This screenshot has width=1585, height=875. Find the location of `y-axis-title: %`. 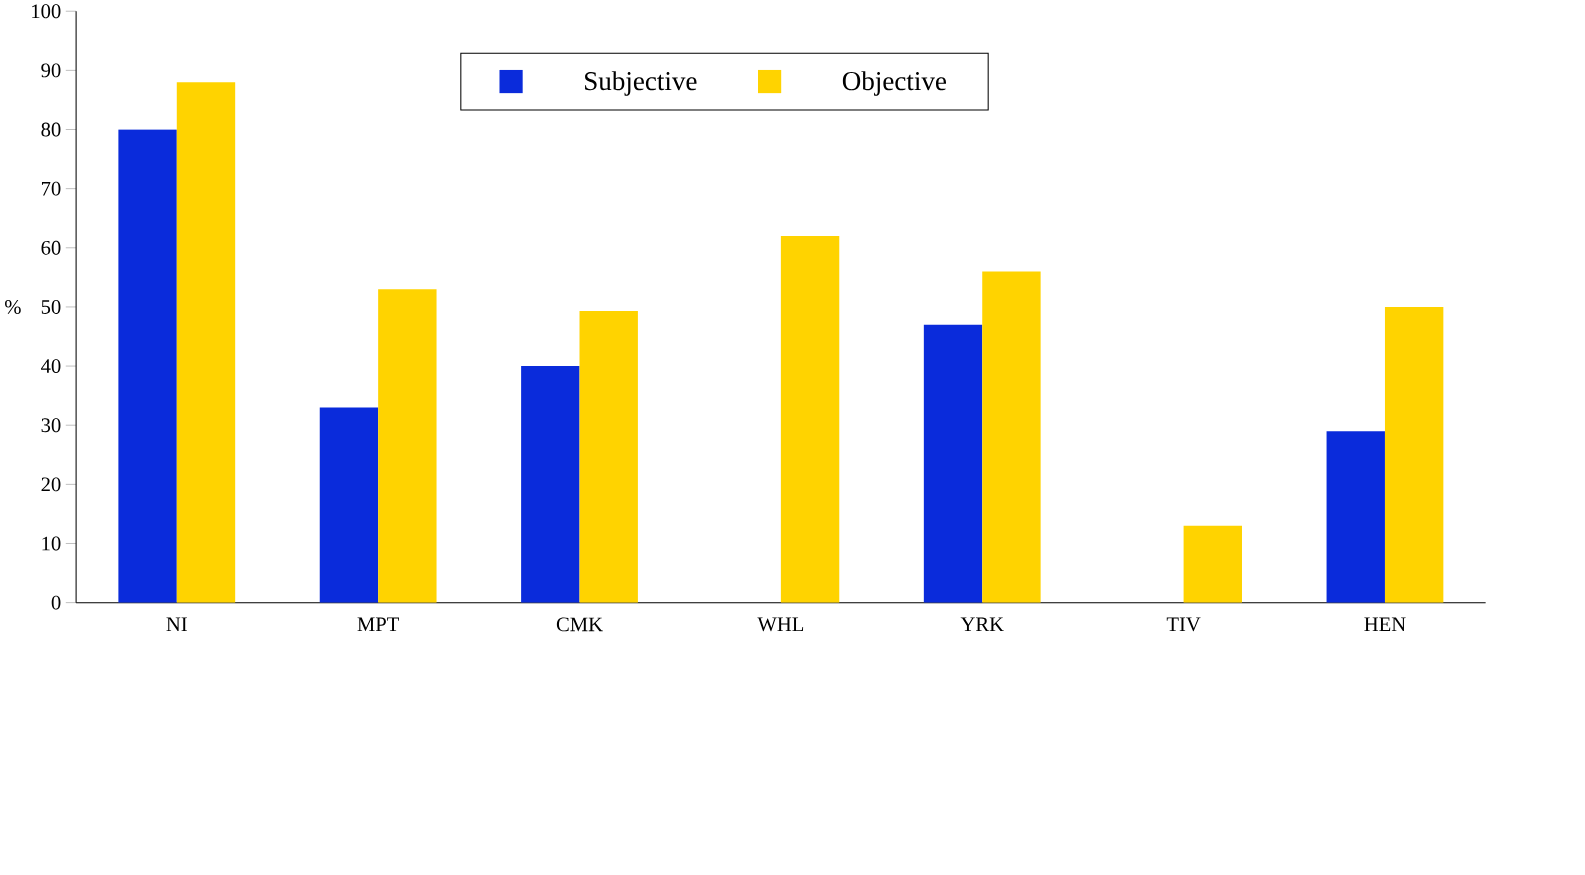

y-axis-title: % is located at coordinates (13, 307).